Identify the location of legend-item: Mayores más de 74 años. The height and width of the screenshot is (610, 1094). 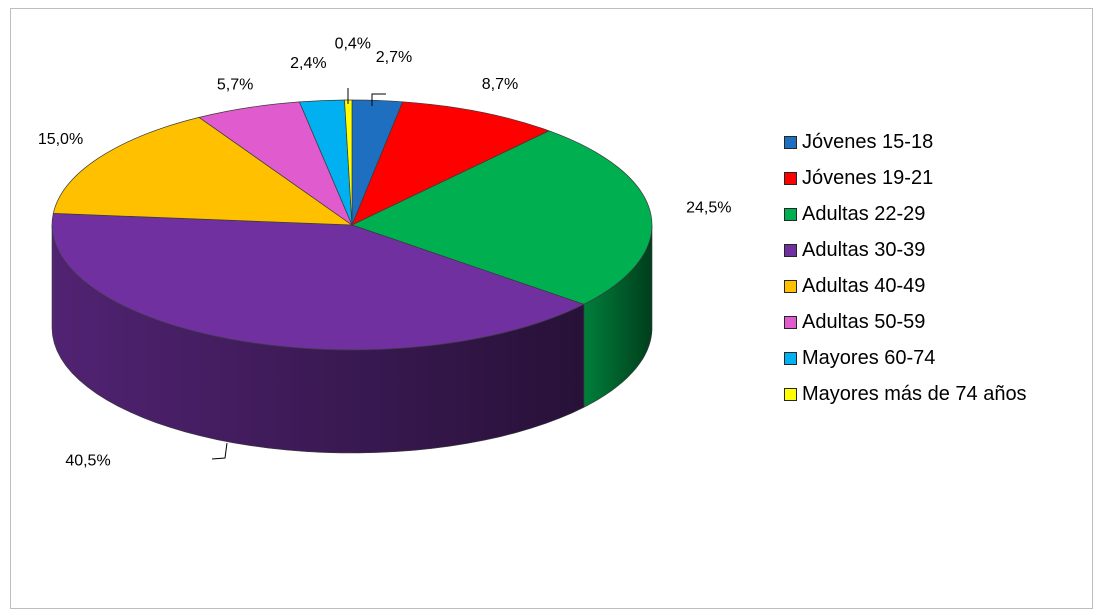
(905, 394).